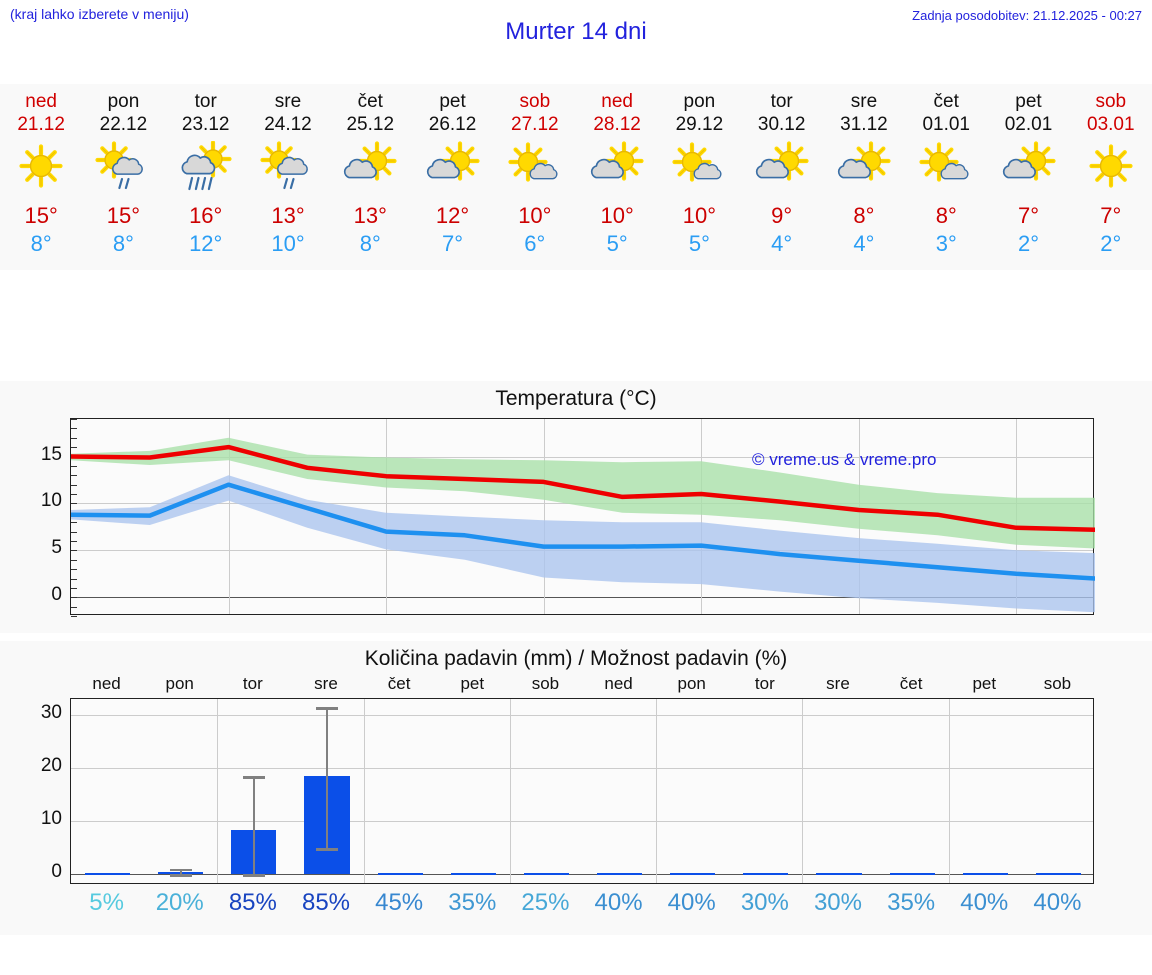 The image size is (1152, 975). What do you see at coordinates (911, 902) in the screenshot?
I see `precip-probability-label: 35%` at bounding box center [911, 902].